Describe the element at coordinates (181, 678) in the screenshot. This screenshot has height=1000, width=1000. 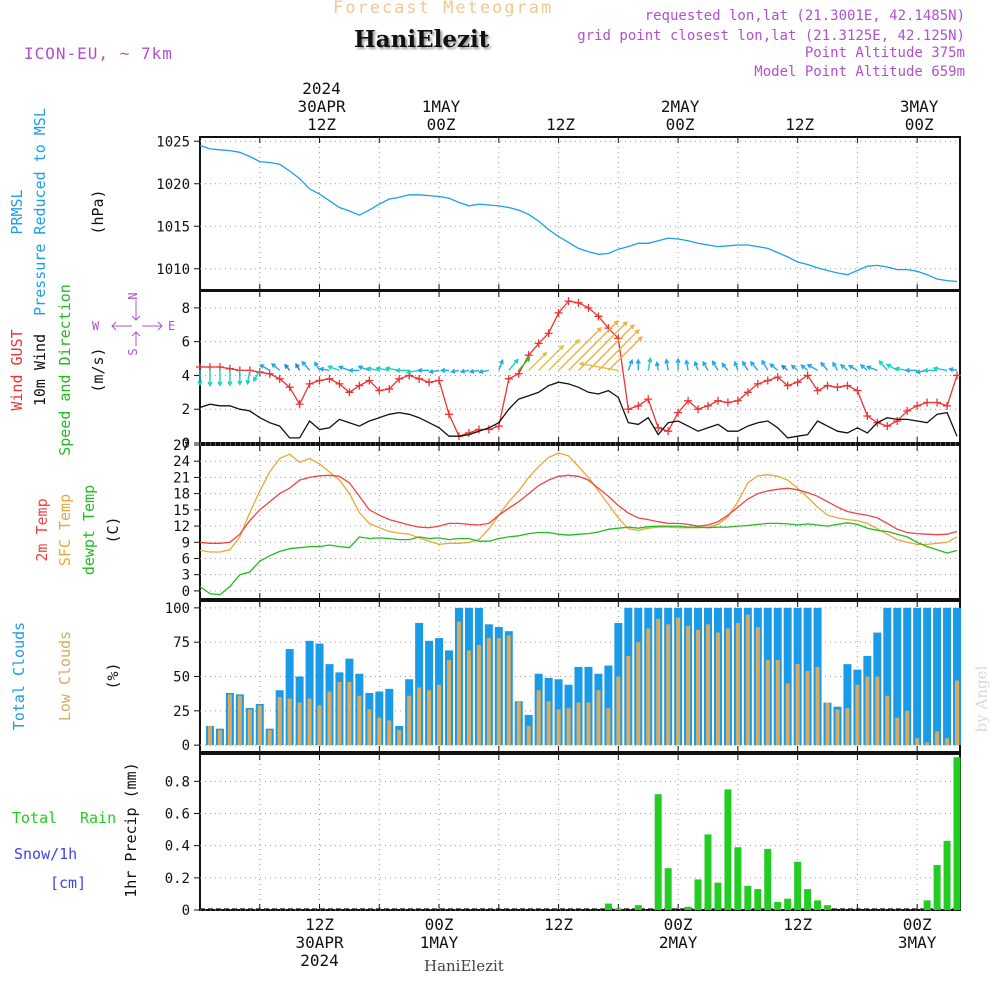
I see `y-tick-label-clouds: 50` at that location.